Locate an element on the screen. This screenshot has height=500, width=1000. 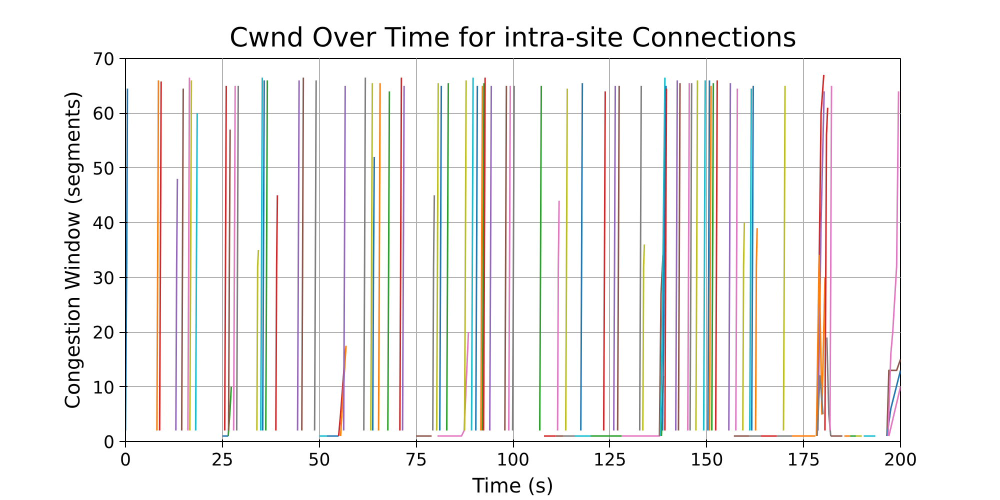
y-tick-label: 60 is located at coordinates (103, 114).